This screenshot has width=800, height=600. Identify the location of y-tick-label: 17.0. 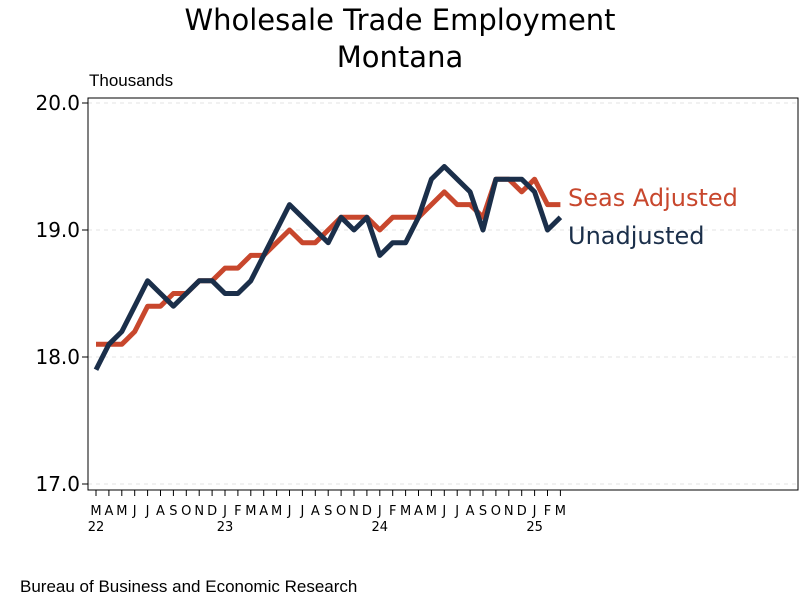
(57, 484).